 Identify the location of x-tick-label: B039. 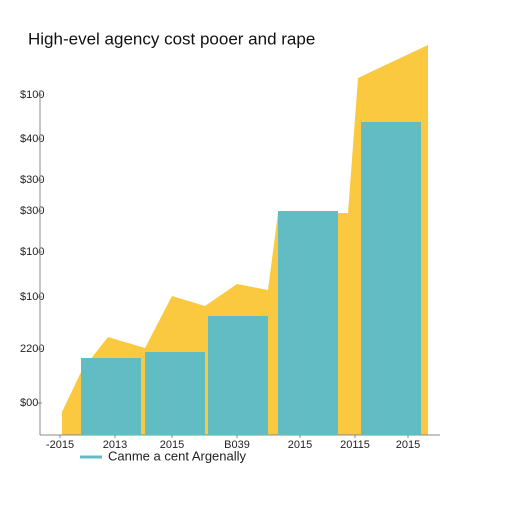
(237, 445).